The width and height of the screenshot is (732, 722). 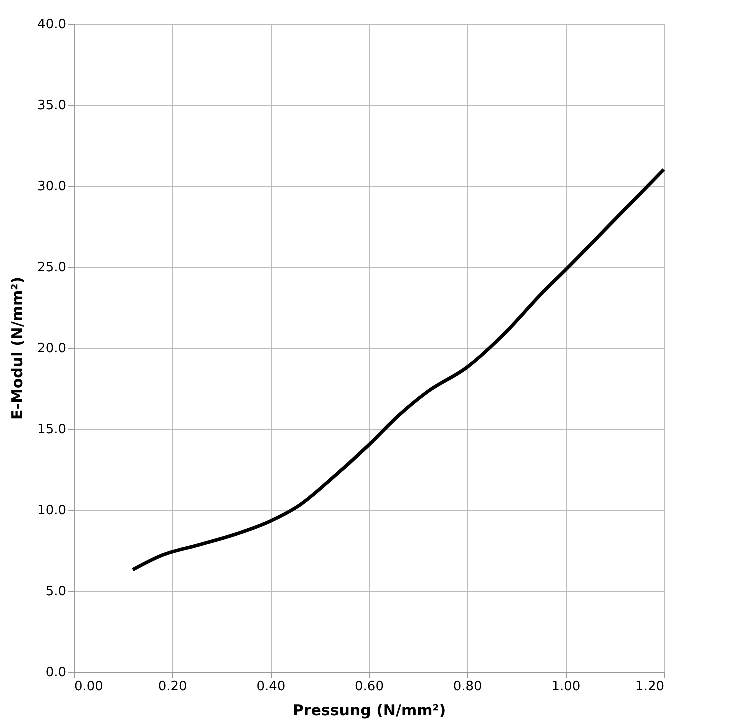 What do you see at coordinates (271, 687) in the screenshot?
I see `x-tick-label: 0.40` at bounding box center [271, 687].